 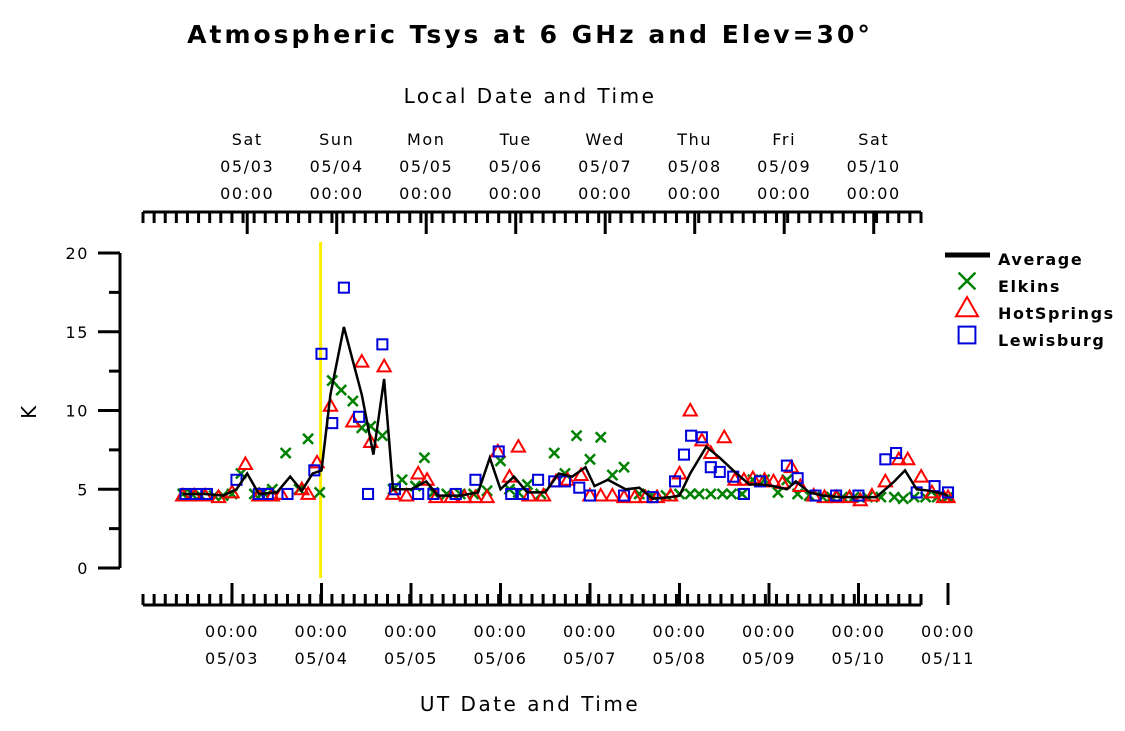 What do you see at coordinates (426, 166) in the screenshot?
I see `top-tick-date-label: 05/05` at bounding box center [426, 166].